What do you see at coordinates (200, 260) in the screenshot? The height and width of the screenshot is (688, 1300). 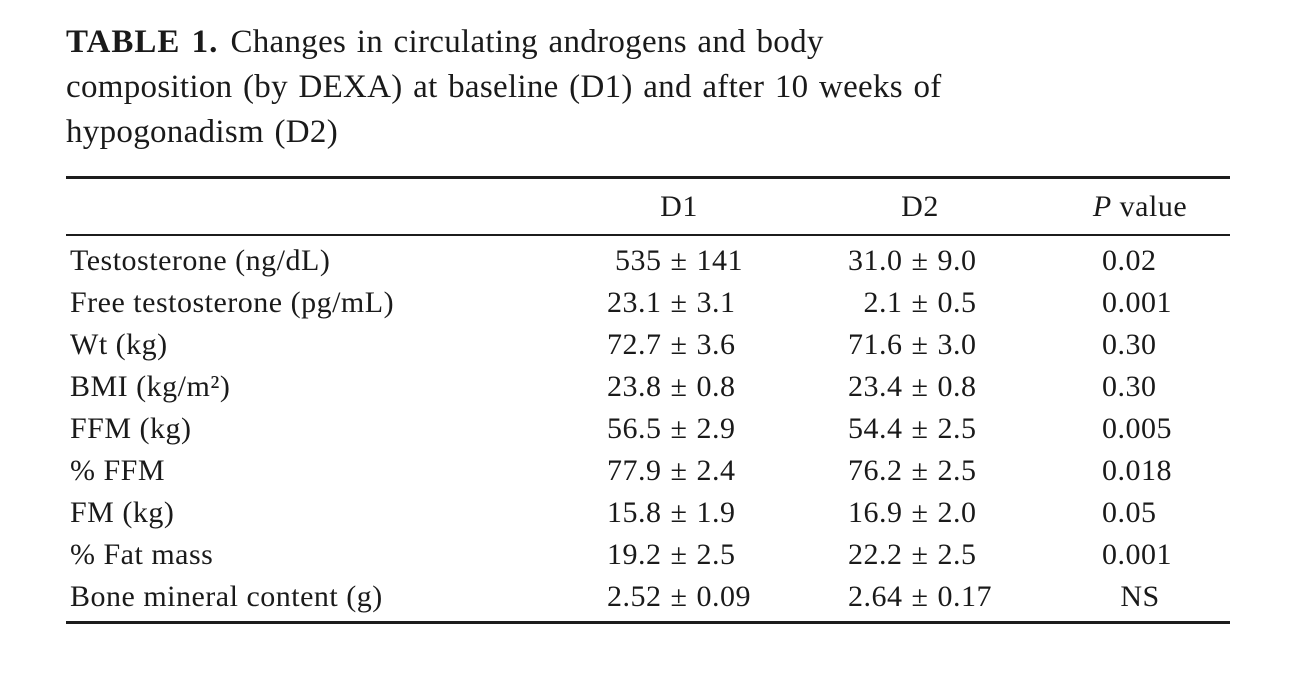 I see `row-label-cell: Testosterone (ng/dL)` at bounding box center [200, 260].